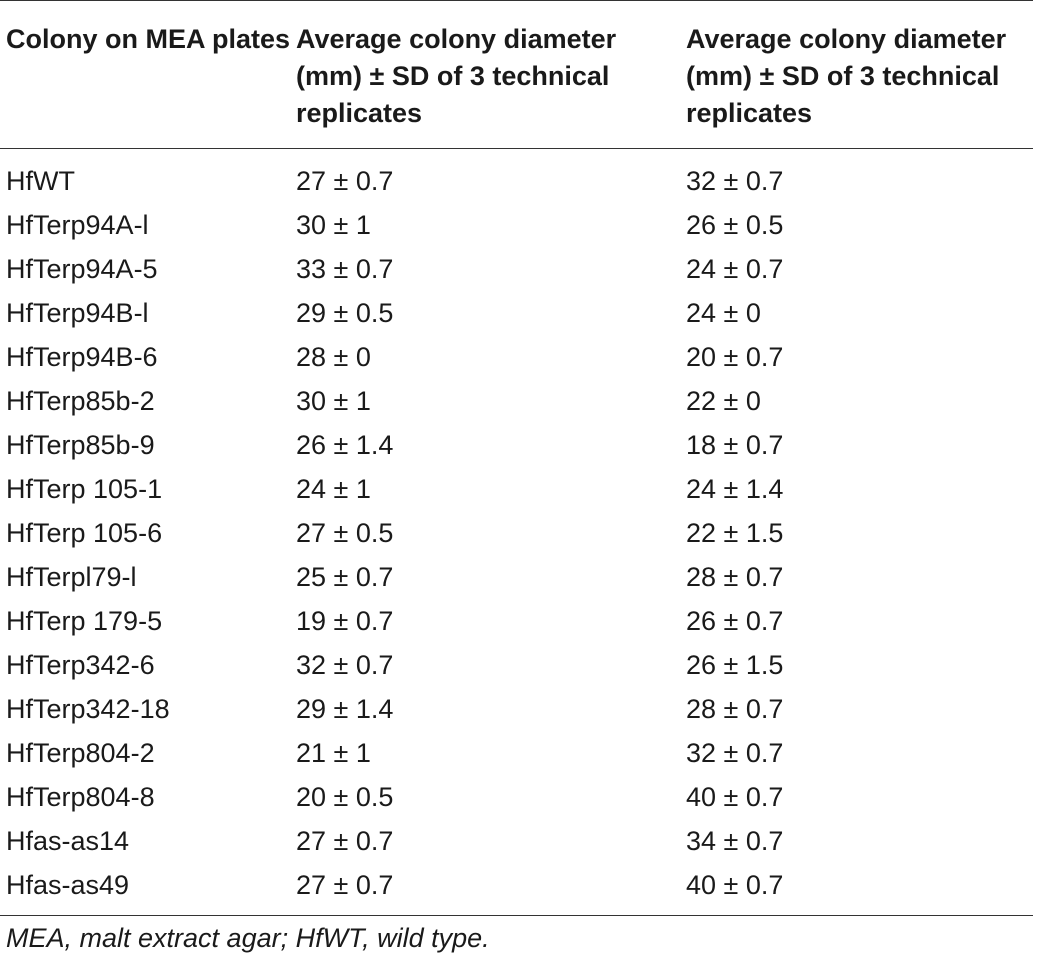 The image size is (1039, 972). I want to click on cell-colony: HfTerp94A-5, so click(82, 269).